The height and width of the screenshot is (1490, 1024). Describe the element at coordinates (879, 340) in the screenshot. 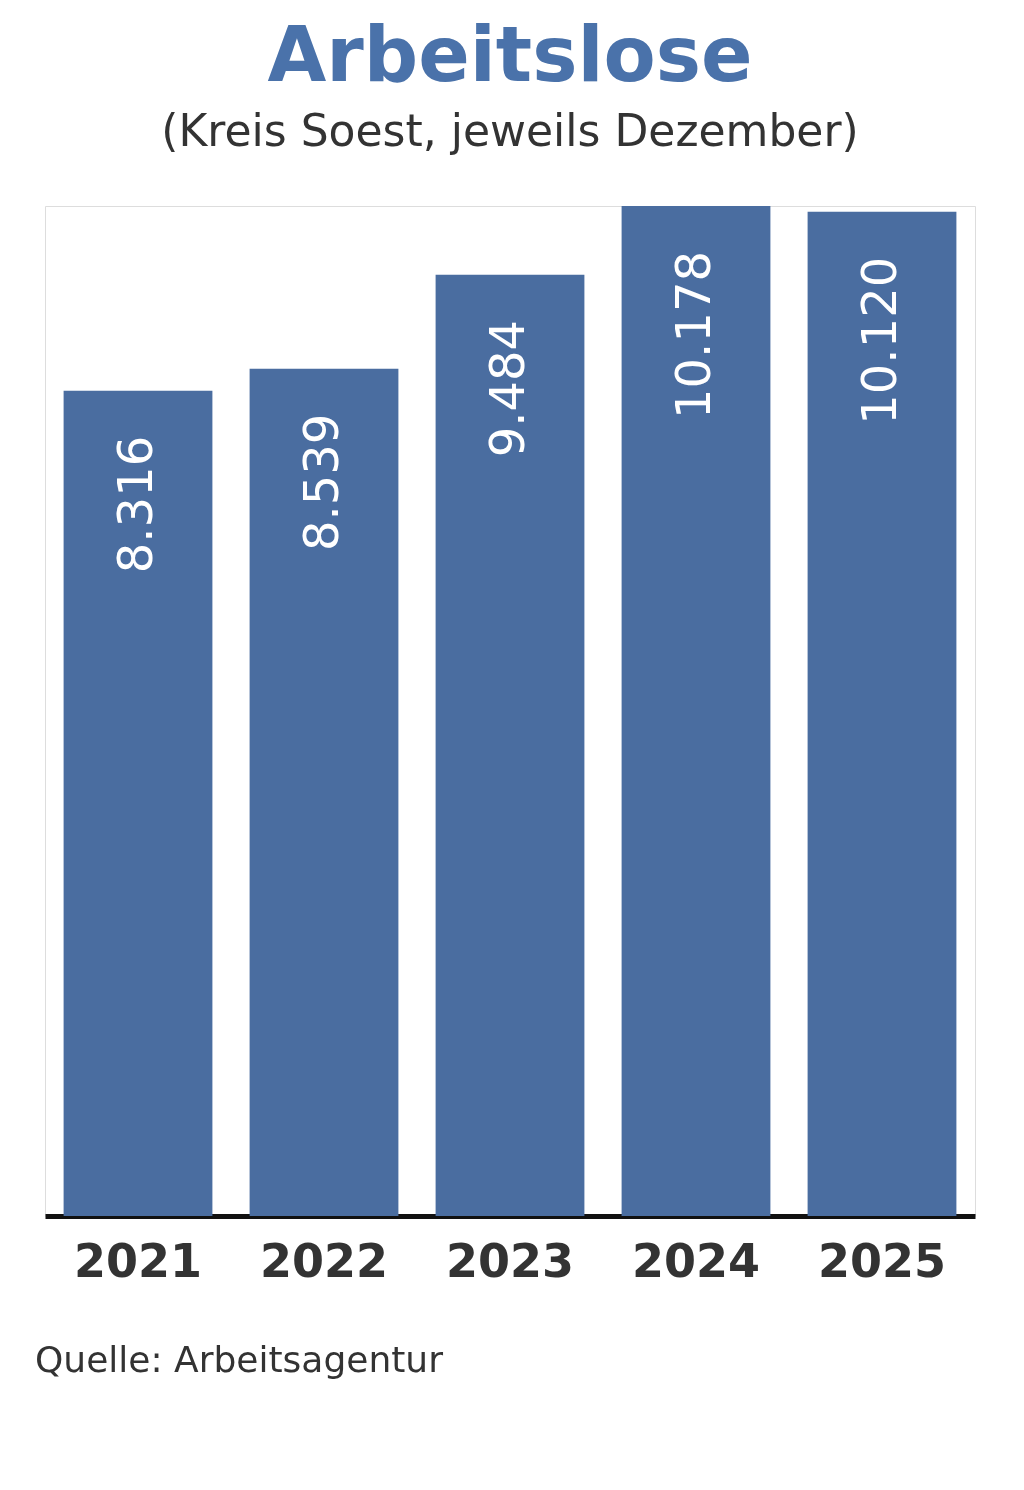

I see `data-label: 10.120` at that location.